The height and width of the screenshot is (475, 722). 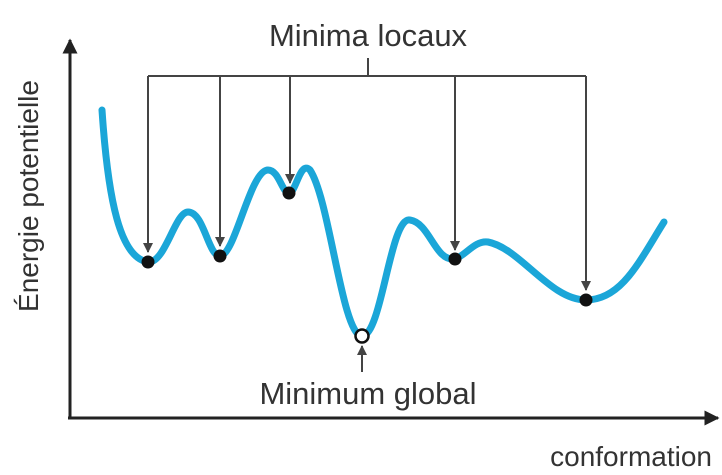 What do you see at coordinates (368, 35) in the screenshot?
I see `local-minima-label: Minima locaux` at bounding box center [368, 35].